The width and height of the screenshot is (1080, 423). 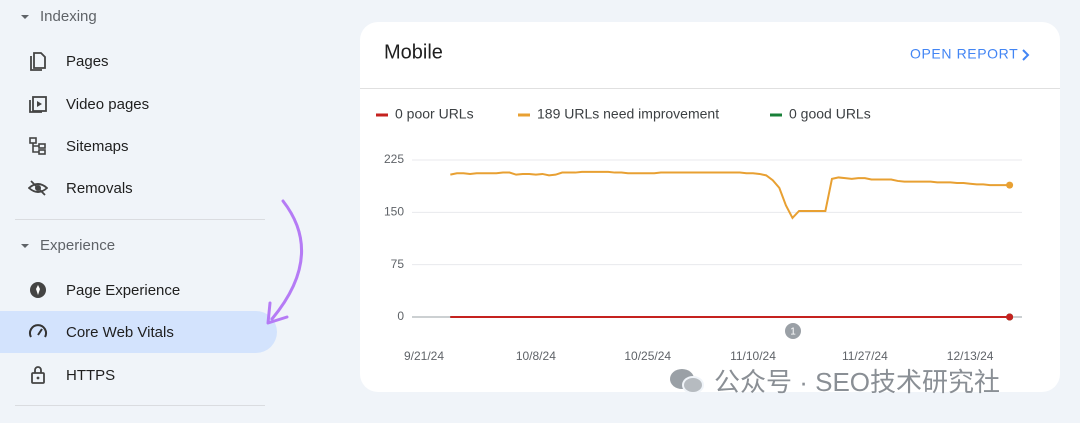 I want to click on x-tick-label: 10/25/24, so click(x=647, y=356).